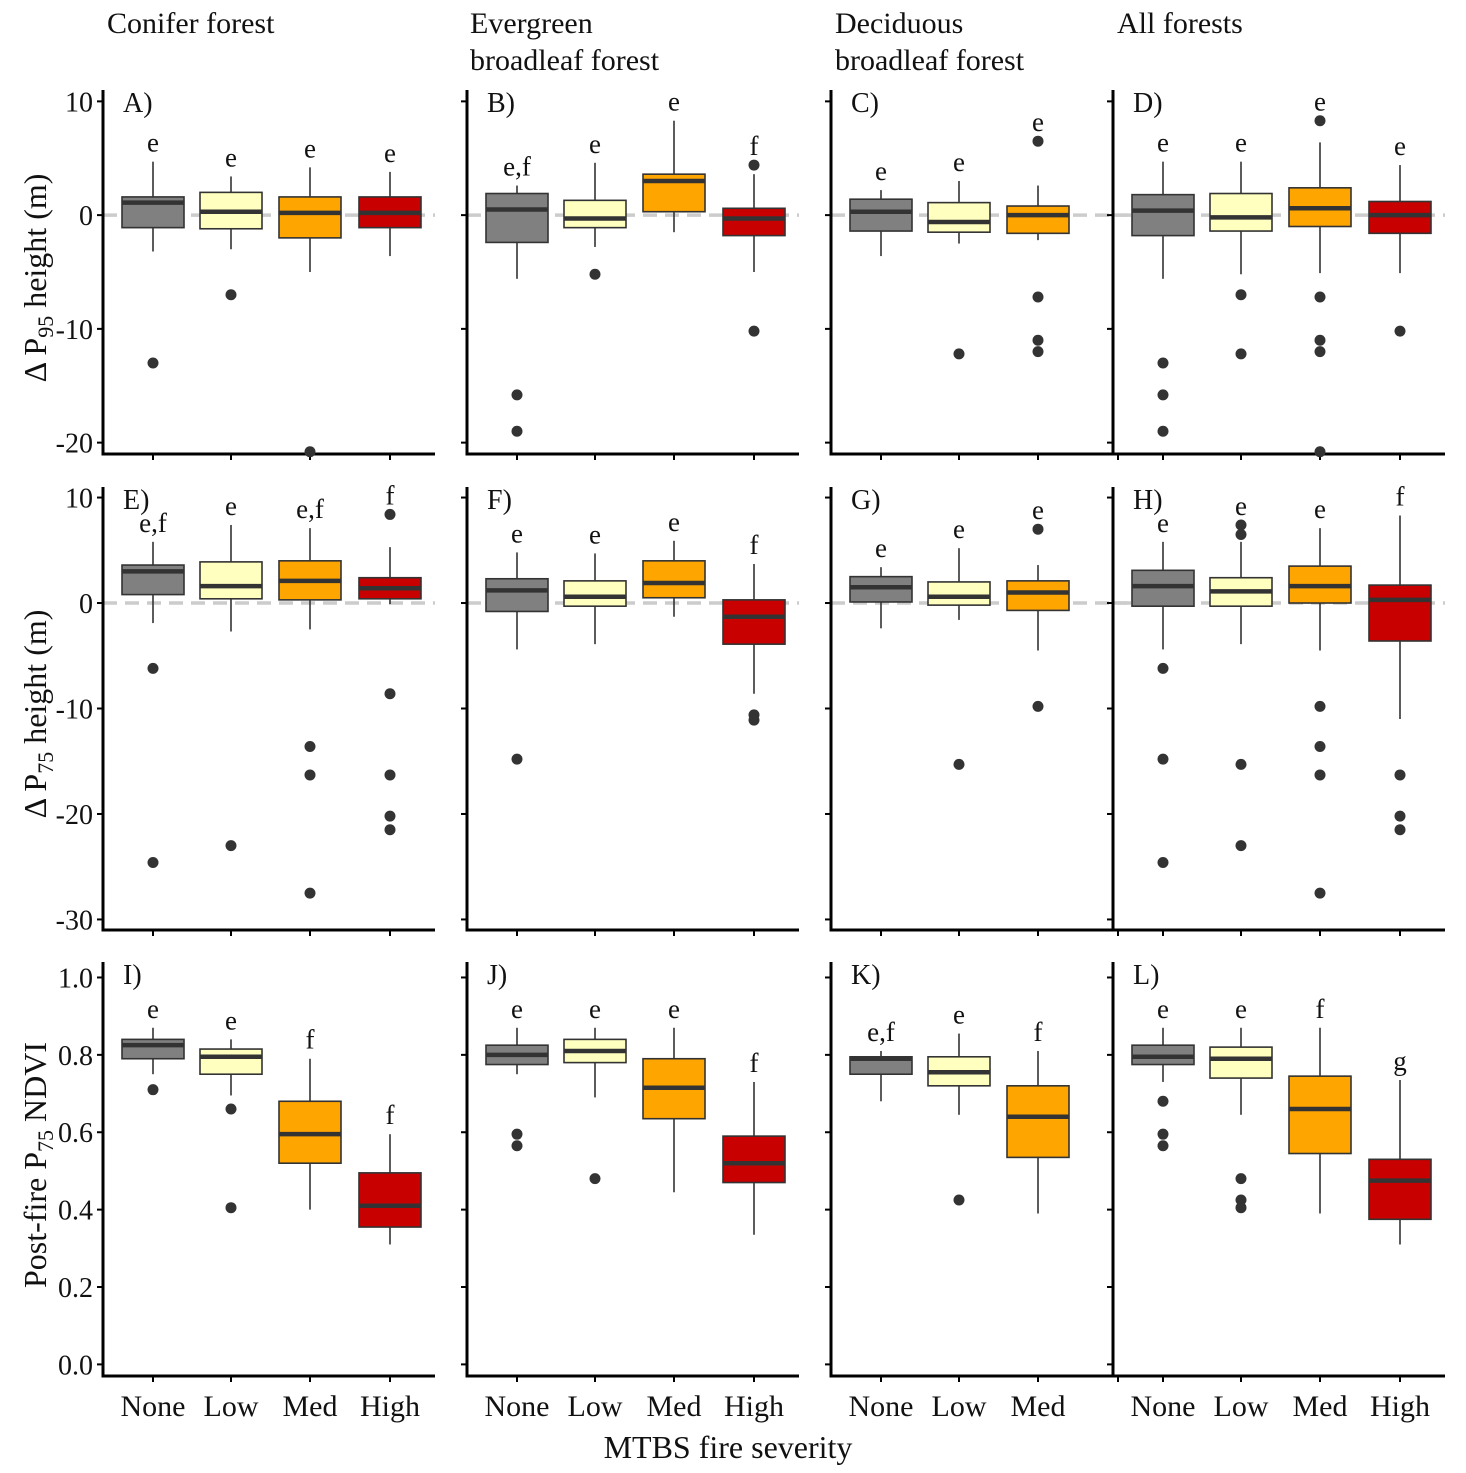 This screenshot has height=1473, width=1466. I want to click on panel-label: C), so click(865, 103).